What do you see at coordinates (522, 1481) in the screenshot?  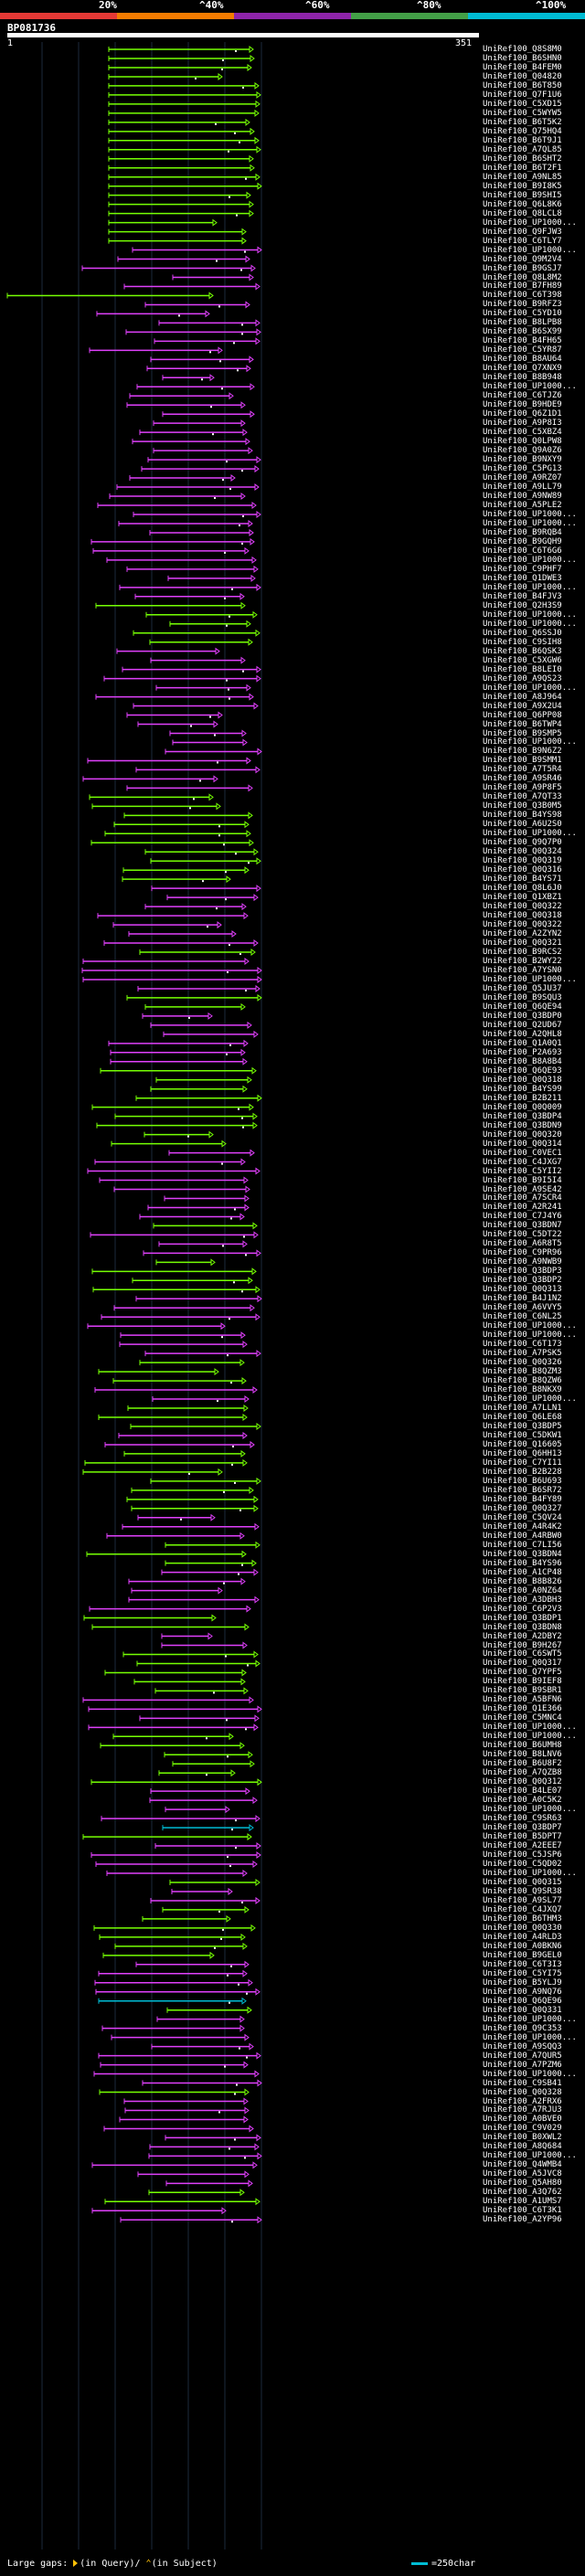 I see `hit-label: UniRef100_B6U693` at bounding box center [522, 1481].